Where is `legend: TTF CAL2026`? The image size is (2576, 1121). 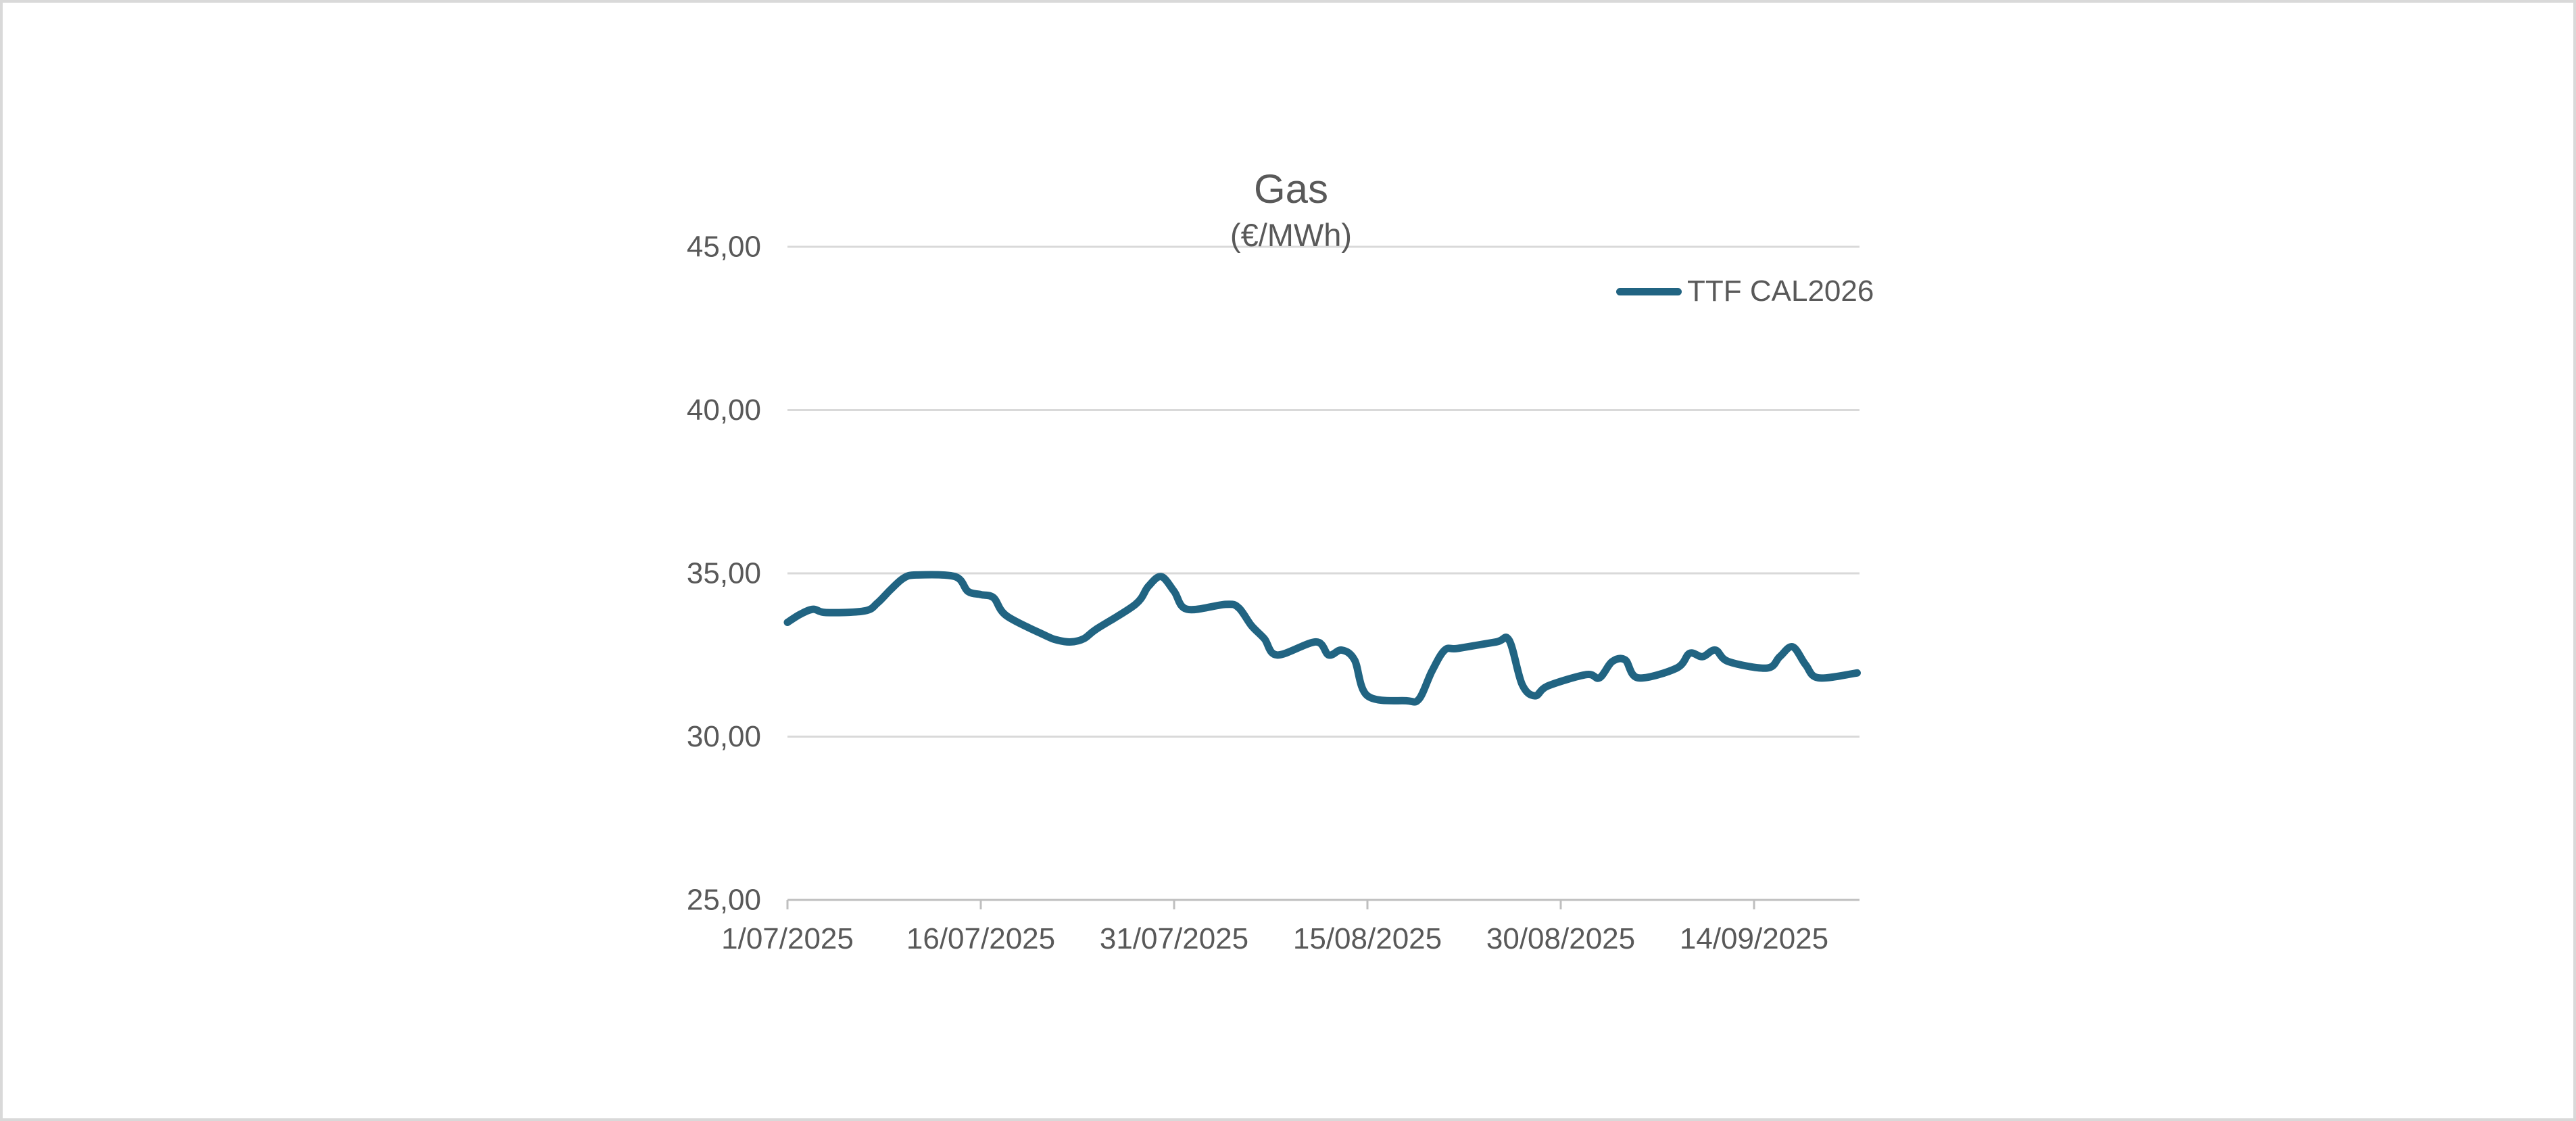
legend: TTF CAL2026 is located at coordinates (1745, 291).